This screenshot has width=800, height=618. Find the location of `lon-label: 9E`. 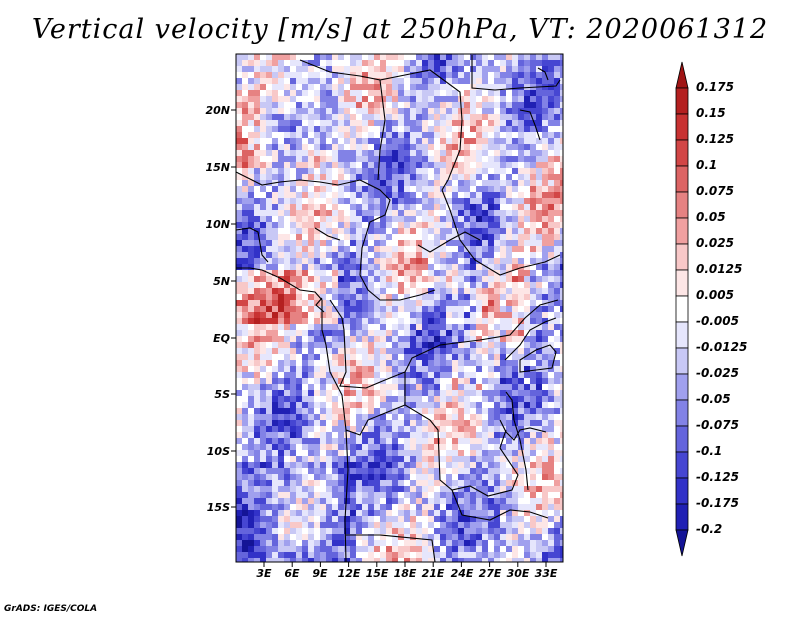

lon-label: 9E is located at coordinates (320, 573).